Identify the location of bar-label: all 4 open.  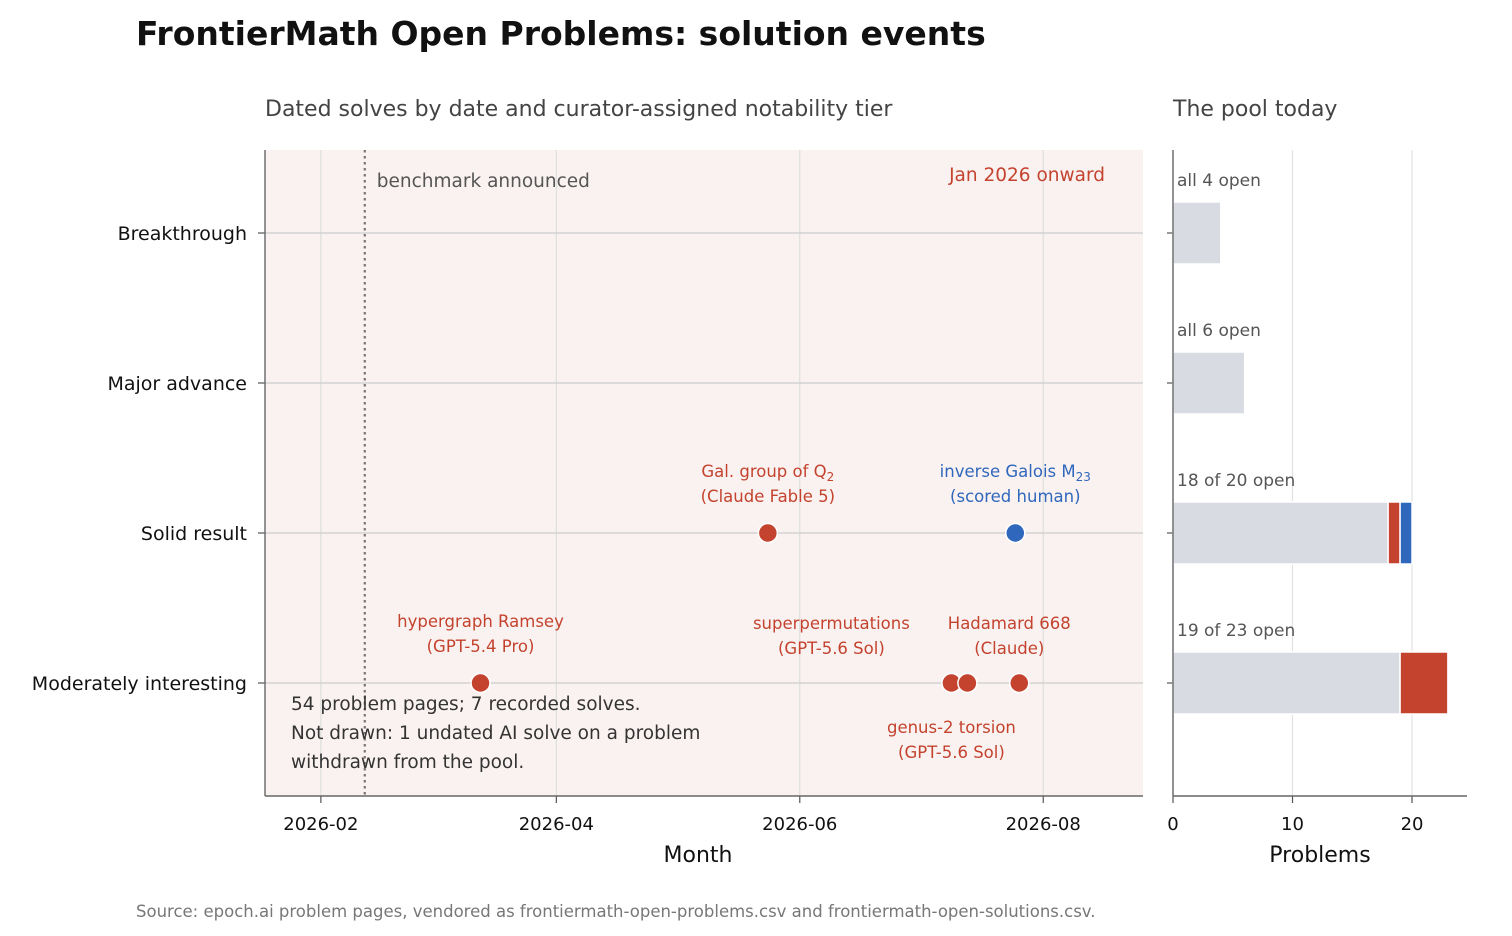
(1219, 181).